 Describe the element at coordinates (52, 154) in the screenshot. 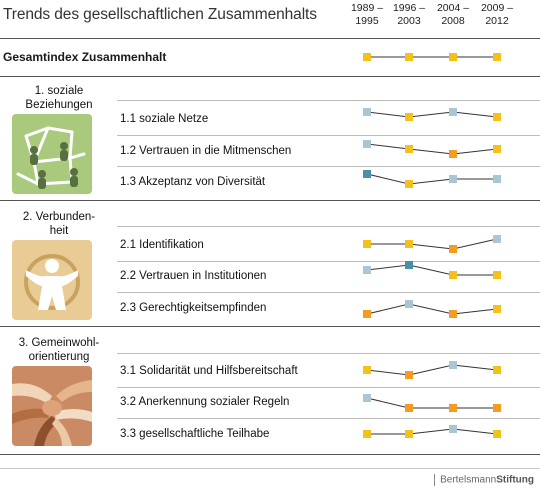

I see `people-network-icon` at that location.